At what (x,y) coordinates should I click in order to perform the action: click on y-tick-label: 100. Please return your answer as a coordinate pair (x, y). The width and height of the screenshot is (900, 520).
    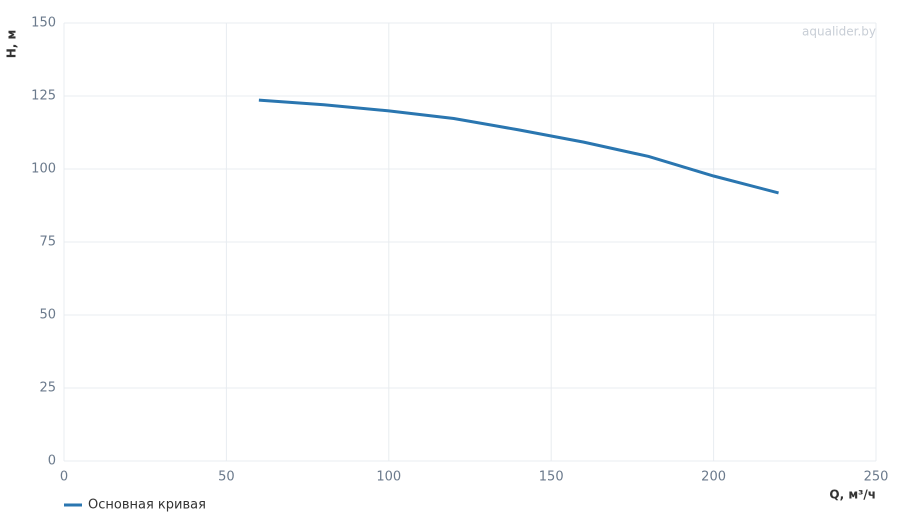
    Looking at the image, I should click on (43, 169).